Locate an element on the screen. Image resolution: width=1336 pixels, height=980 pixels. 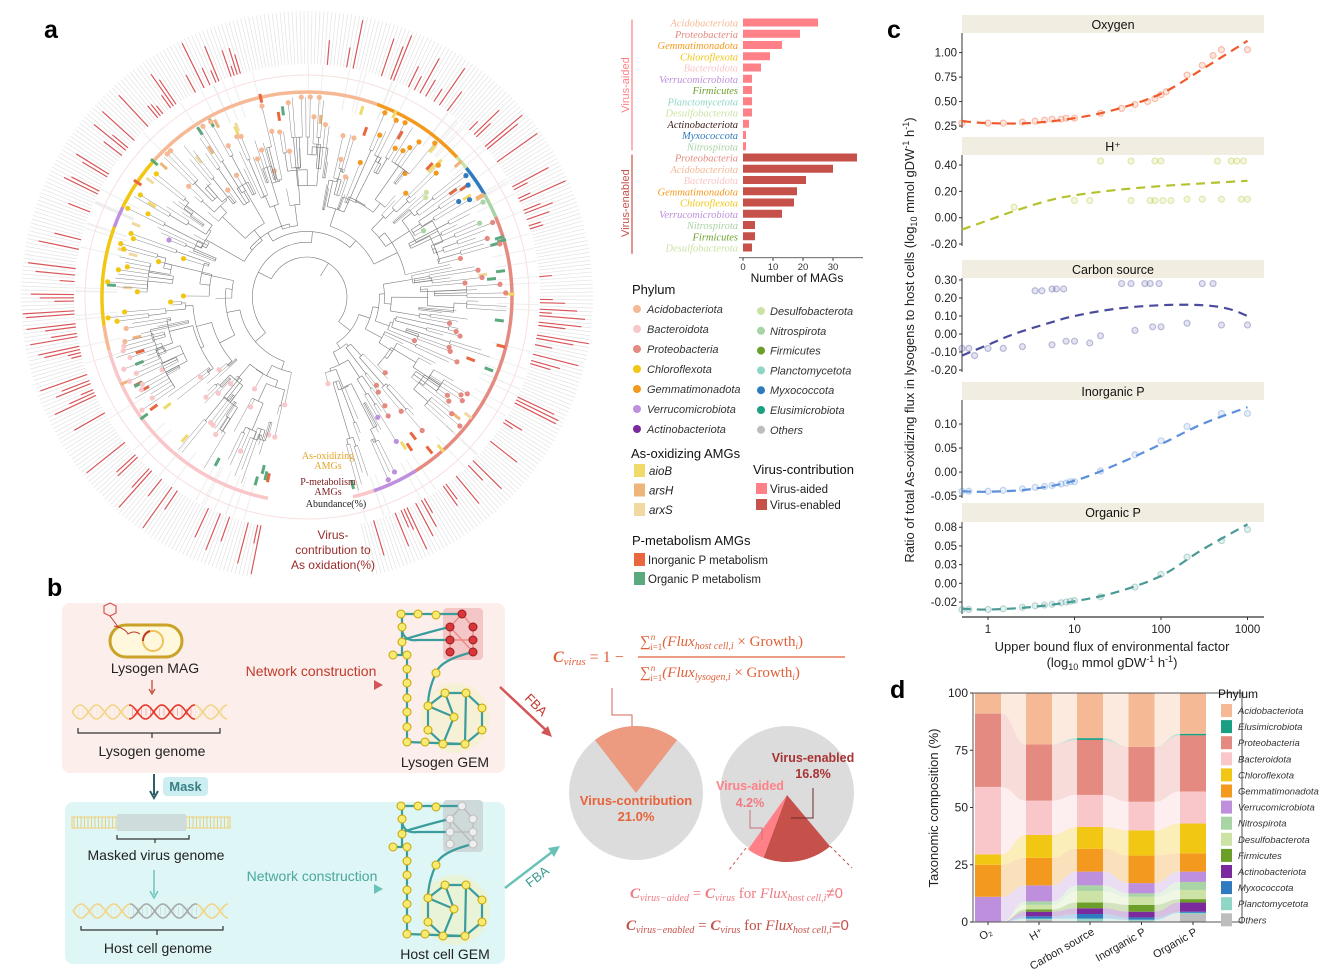
legend-swatch is located at coordinates (1226, 904).